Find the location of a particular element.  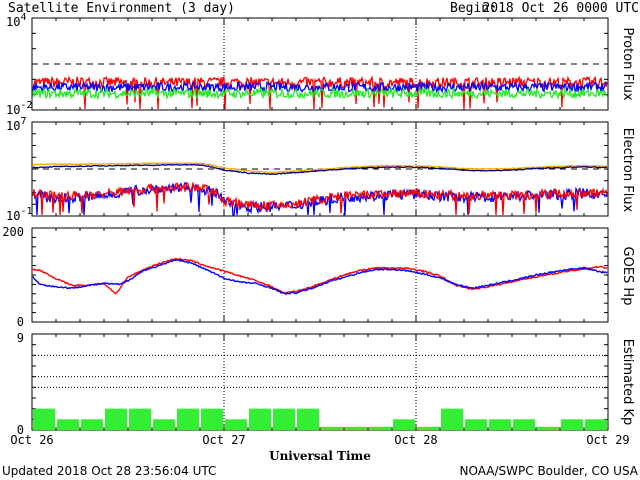

electron-series-orange is located at coordinates (320, 168).